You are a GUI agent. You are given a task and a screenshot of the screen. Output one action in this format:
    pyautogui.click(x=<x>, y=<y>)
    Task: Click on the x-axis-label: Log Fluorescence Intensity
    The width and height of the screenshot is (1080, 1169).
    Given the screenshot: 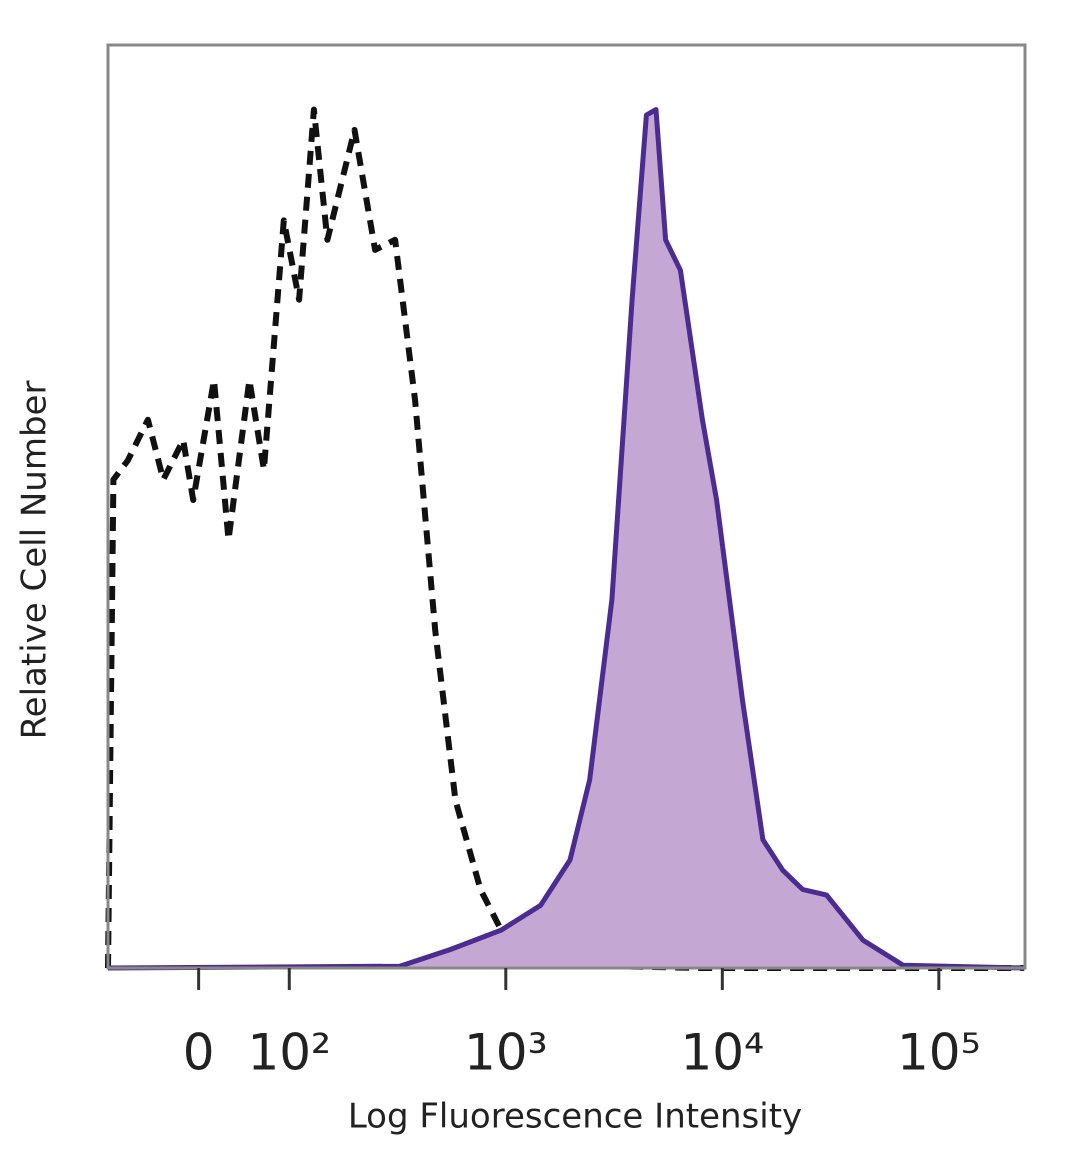 What is the action you would take?
    pyautogui.click(x=575, y=1117)
    